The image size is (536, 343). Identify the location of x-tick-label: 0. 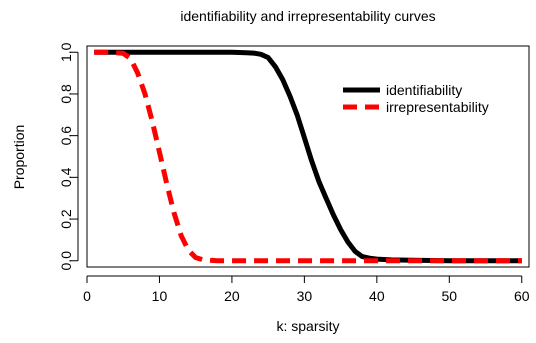
(87, 296).